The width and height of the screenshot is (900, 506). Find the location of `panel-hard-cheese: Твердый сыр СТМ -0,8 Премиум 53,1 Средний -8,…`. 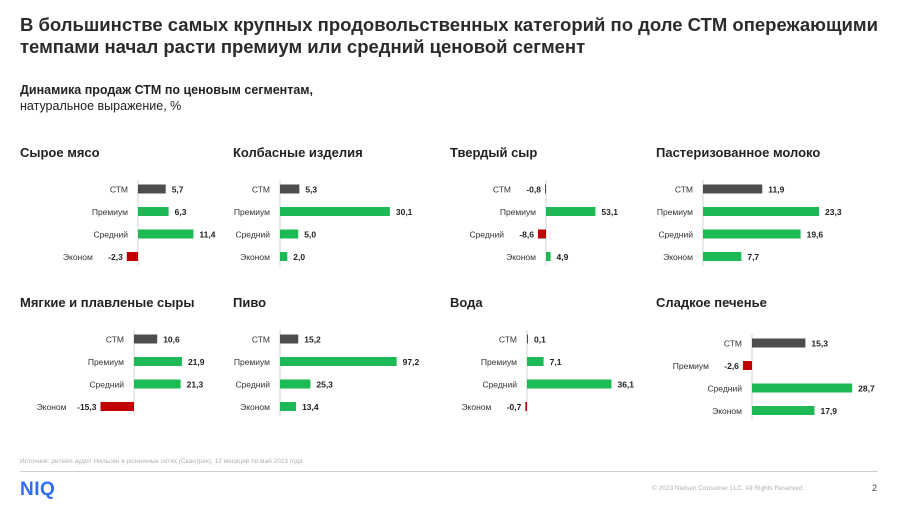

panel-hard-cheese: Твердый сыр СТМ -0,8 Премиум 53,1 Средний -8,… is located at coordinates (550, 210).